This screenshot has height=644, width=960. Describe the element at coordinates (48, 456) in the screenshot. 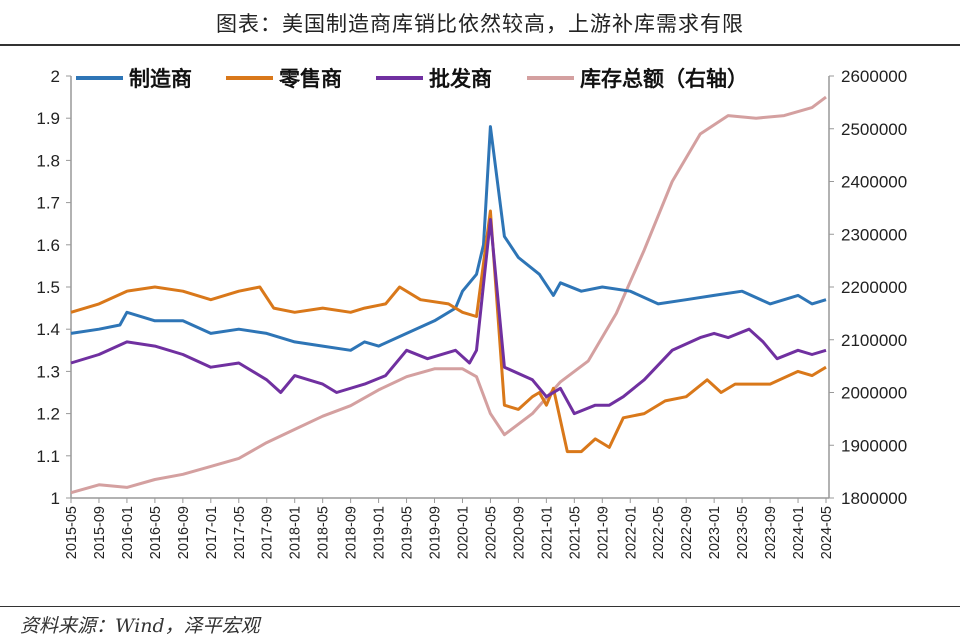

I see `left-tick-label: 1.1` at that location.